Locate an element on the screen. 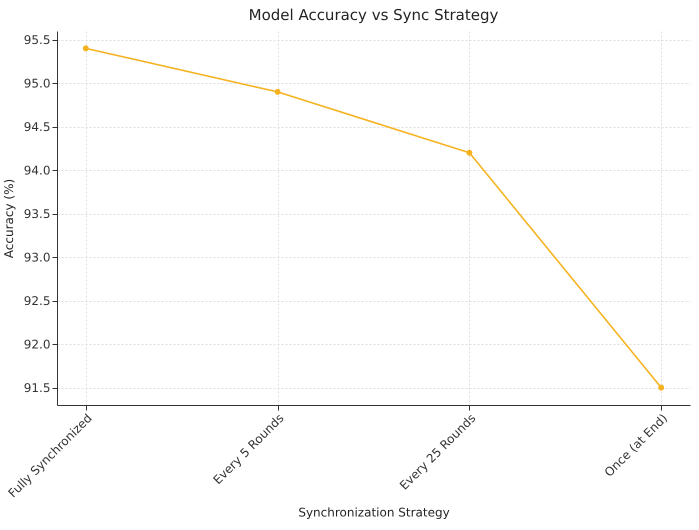 The height and width of the screenshot is (530, 699). y-tick-label: 93.0 is located at coordinates (37, 257).